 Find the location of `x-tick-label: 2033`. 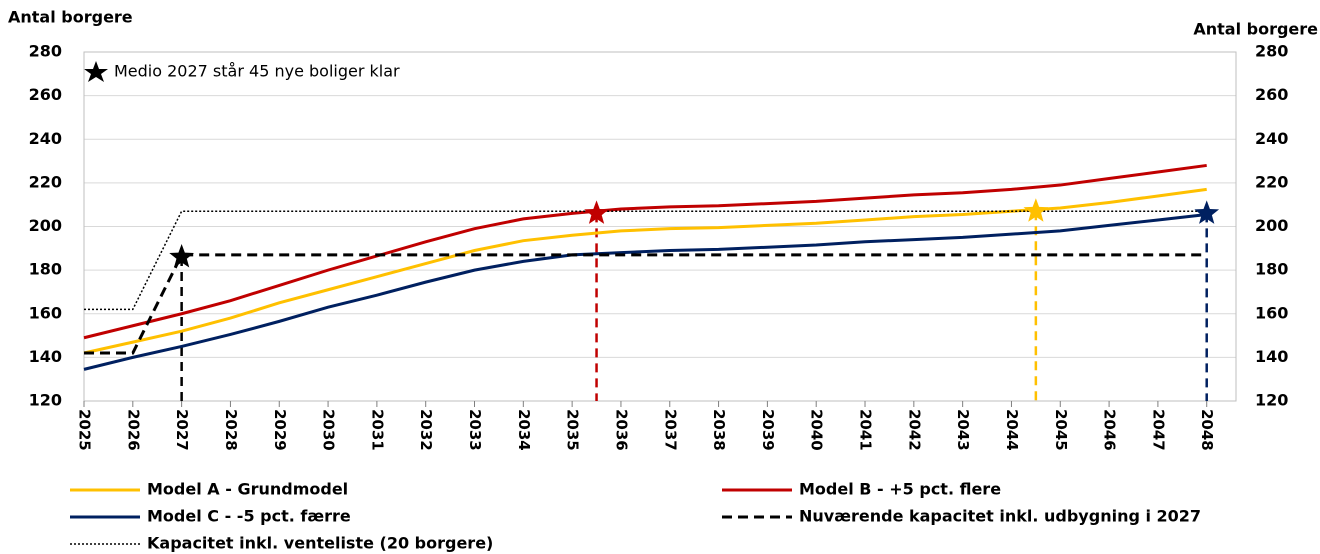

x-tick-label: 2033 is located at coordinates (475, 430).